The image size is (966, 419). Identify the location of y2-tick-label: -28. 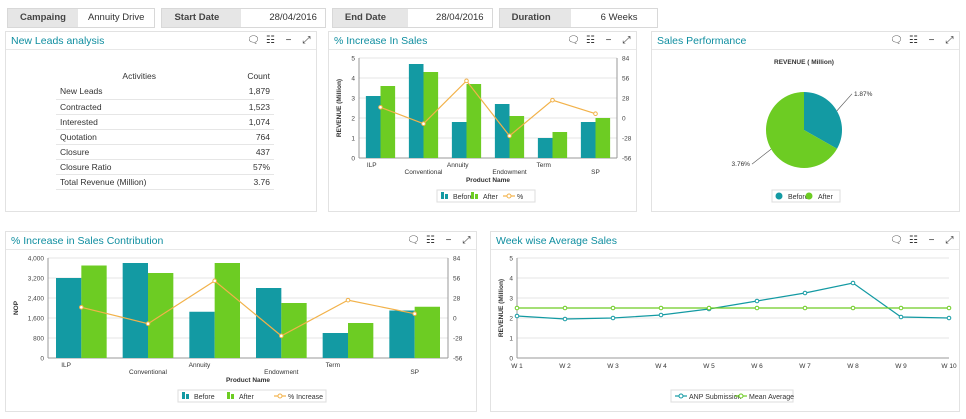
(627, 139).